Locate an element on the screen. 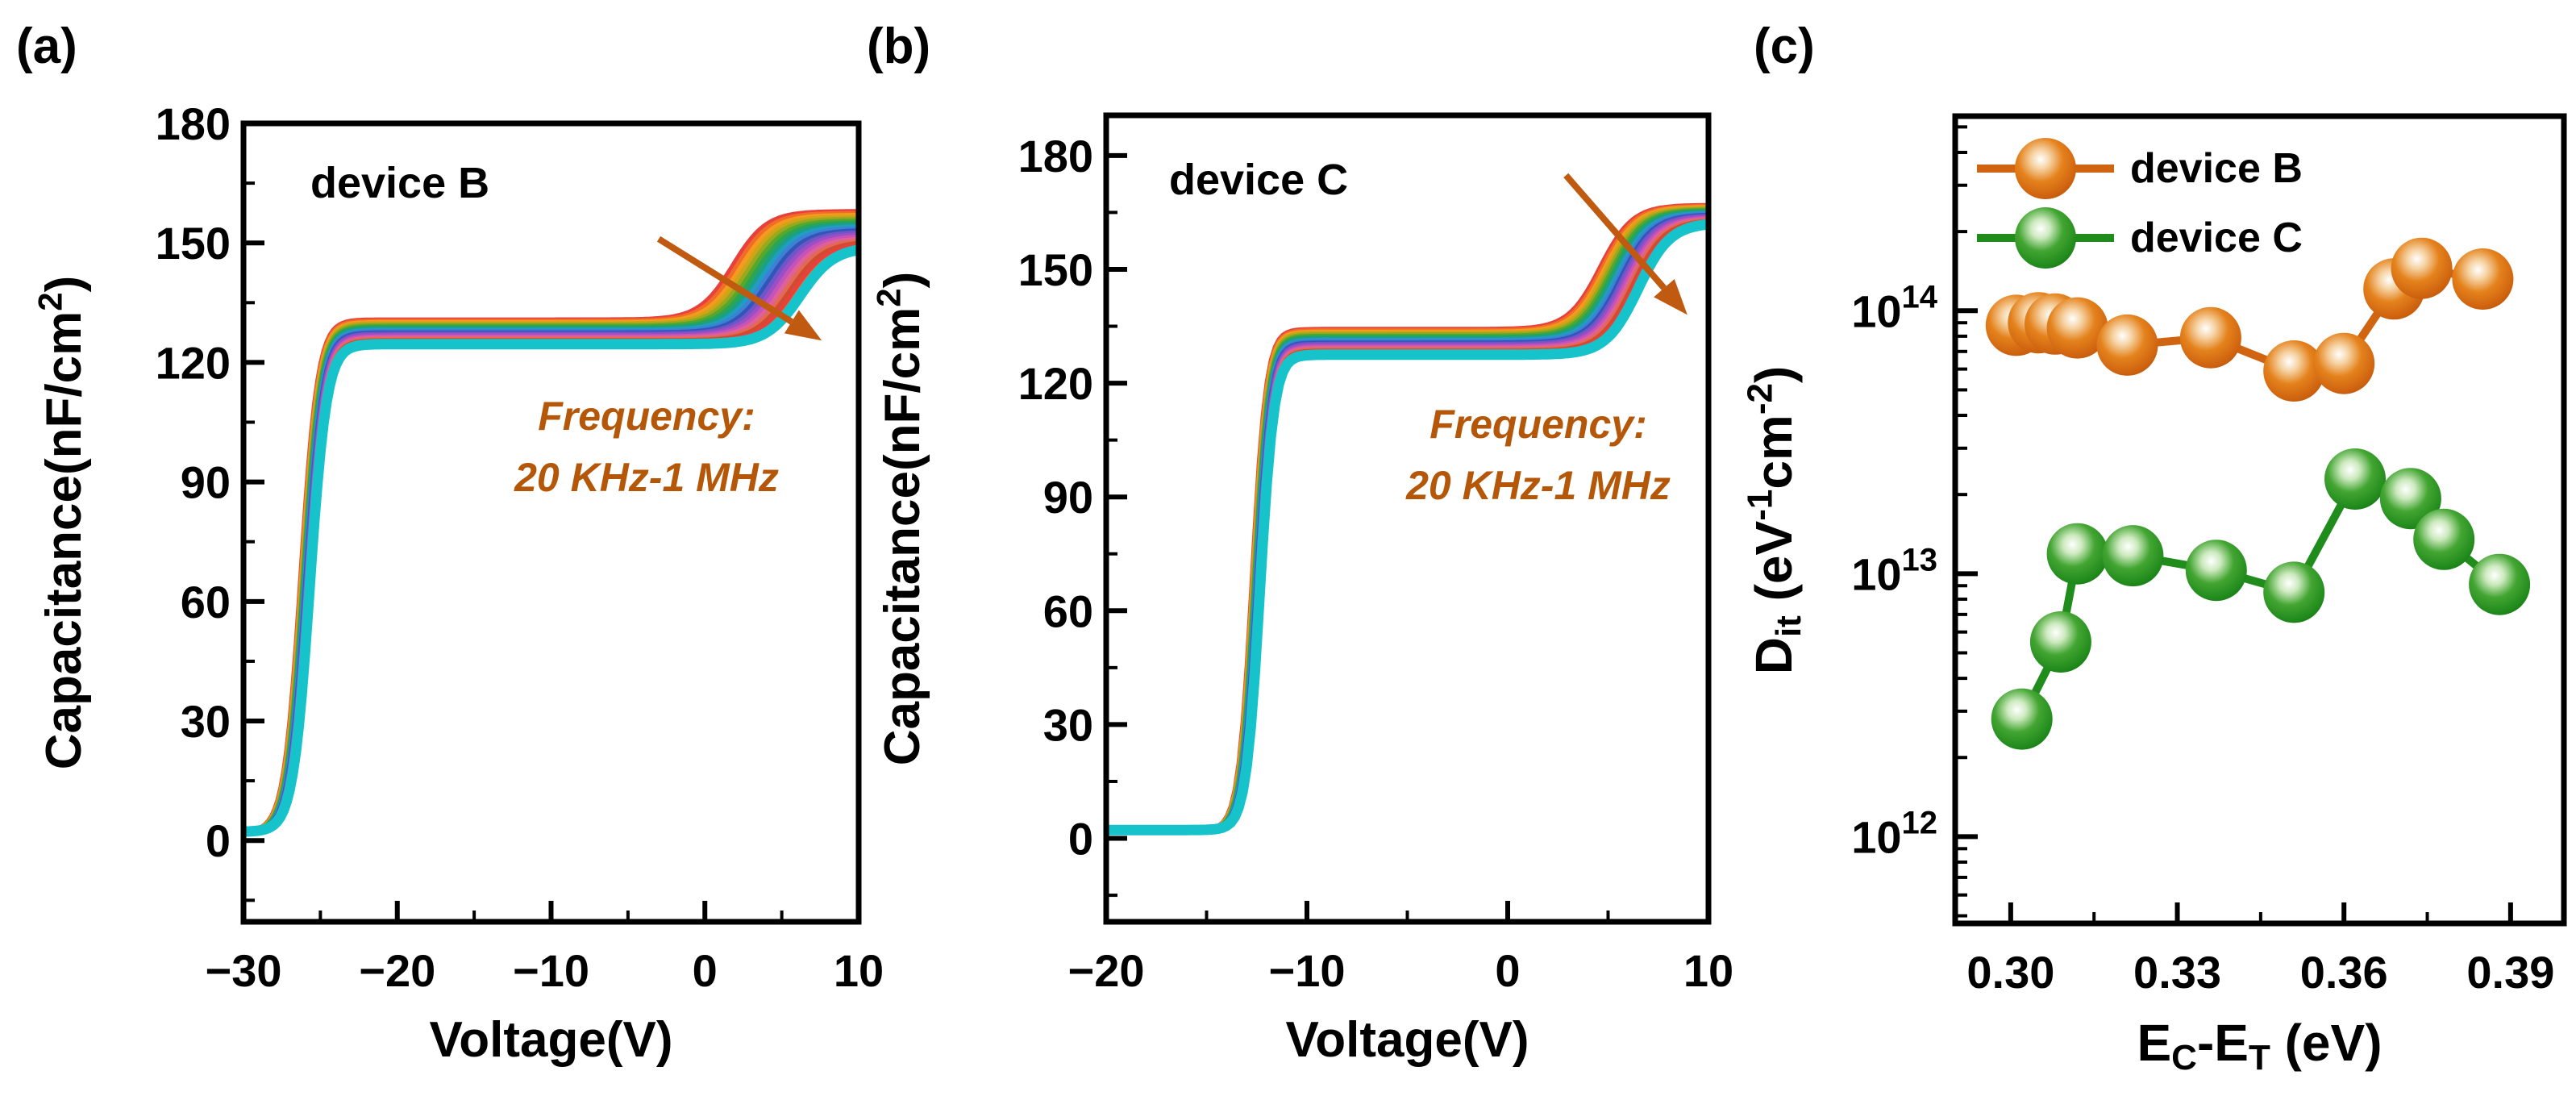 Image resolution: width=2576 pixels, height=1096 pixels. svg-text: 1012 is located at coordinates (1894, 834).